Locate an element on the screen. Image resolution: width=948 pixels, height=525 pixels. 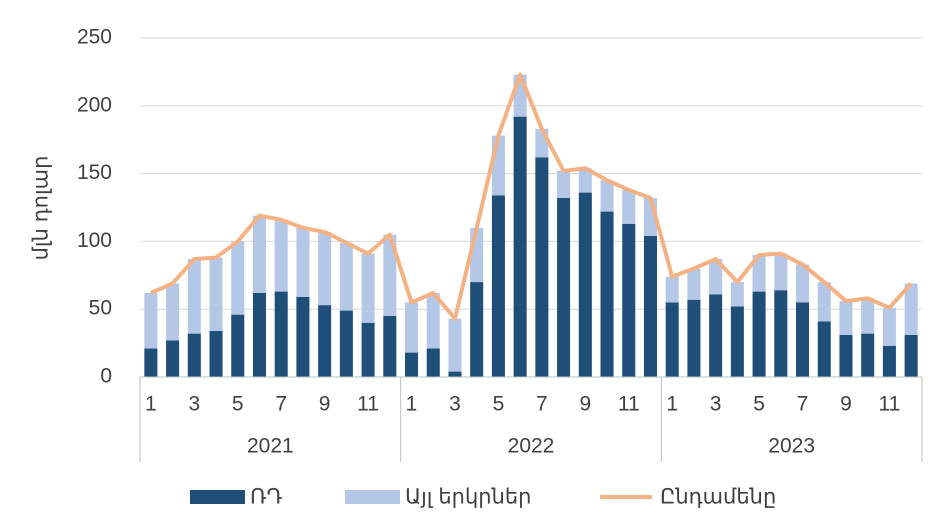
y-tick-label: 50 is located at coordinates (100, 308).